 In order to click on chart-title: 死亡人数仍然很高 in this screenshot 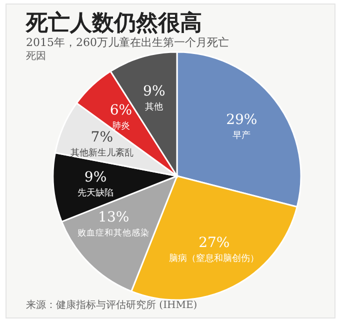, I will do `click(113, 23)`.